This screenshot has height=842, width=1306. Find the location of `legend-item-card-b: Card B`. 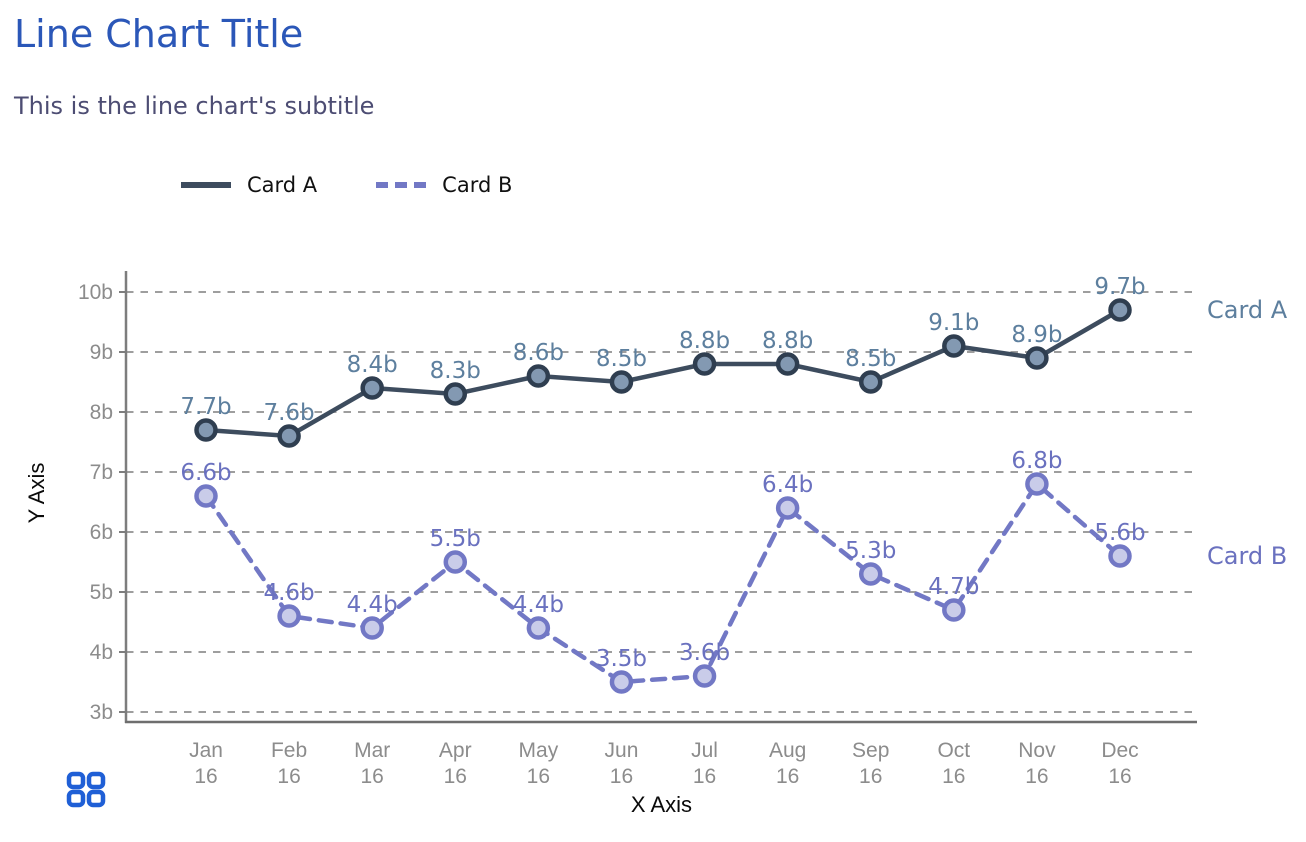

legend-item-card-b: Card B is located at coordinates (443, 185).